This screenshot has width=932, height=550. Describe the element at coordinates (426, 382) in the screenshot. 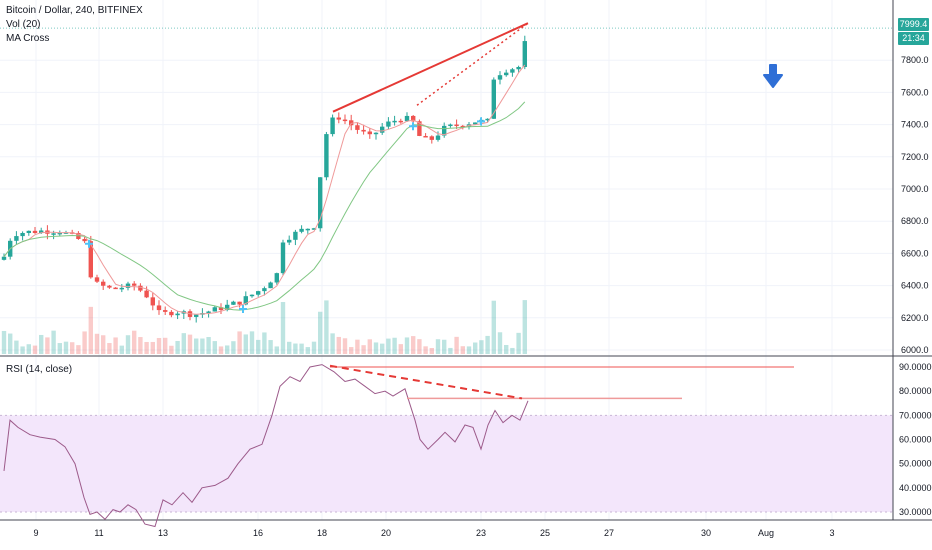

I see `rsi-divergence-line` at that location.